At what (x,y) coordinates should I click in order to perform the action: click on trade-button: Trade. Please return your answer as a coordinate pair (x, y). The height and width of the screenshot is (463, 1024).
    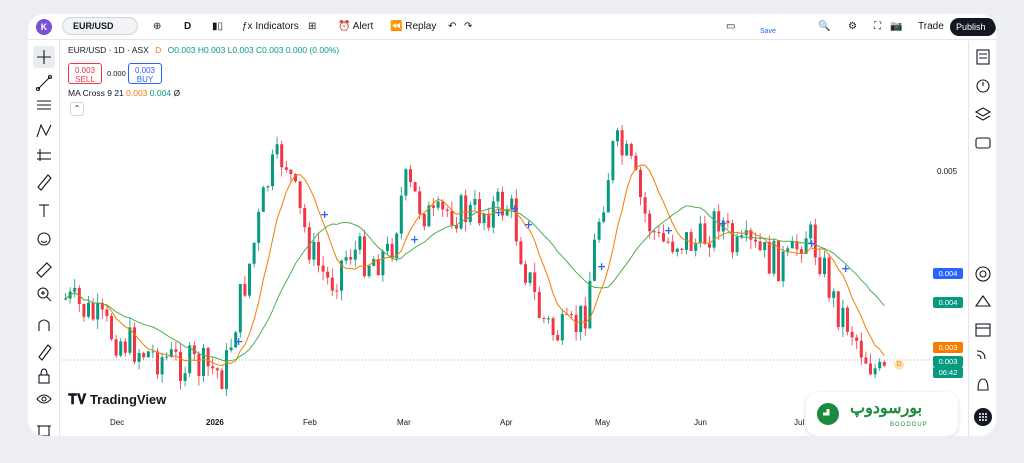
    Looking at the image, I should click on (931, 26).